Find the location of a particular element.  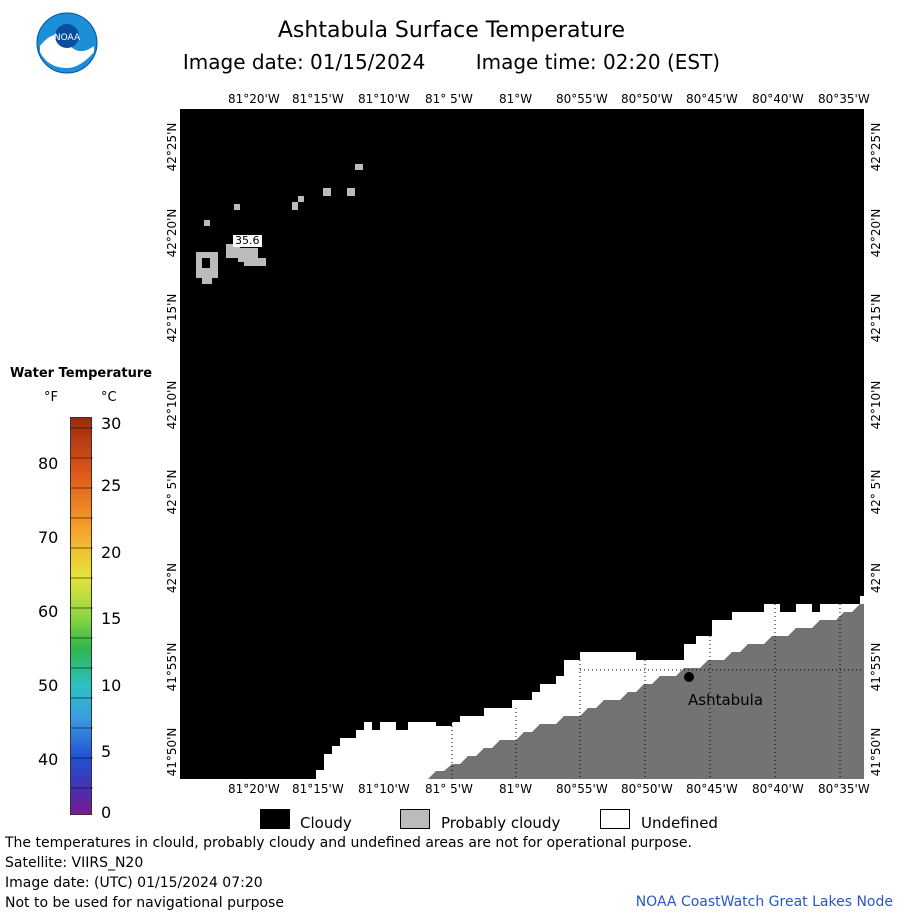

c-tick: 15 is located at coordinates (111, 618).